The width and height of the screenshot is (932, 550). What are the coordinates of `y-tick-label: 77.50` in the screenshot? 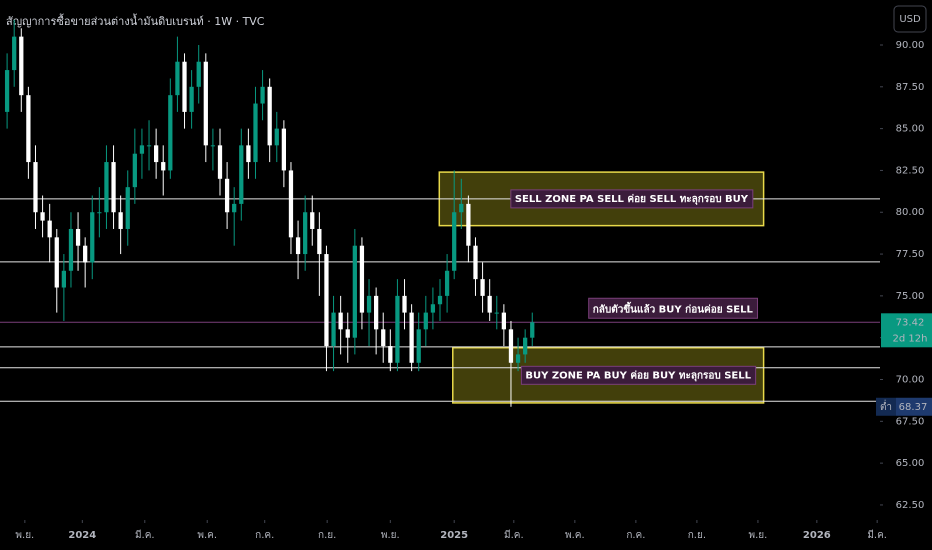 It's located at (910, 254).